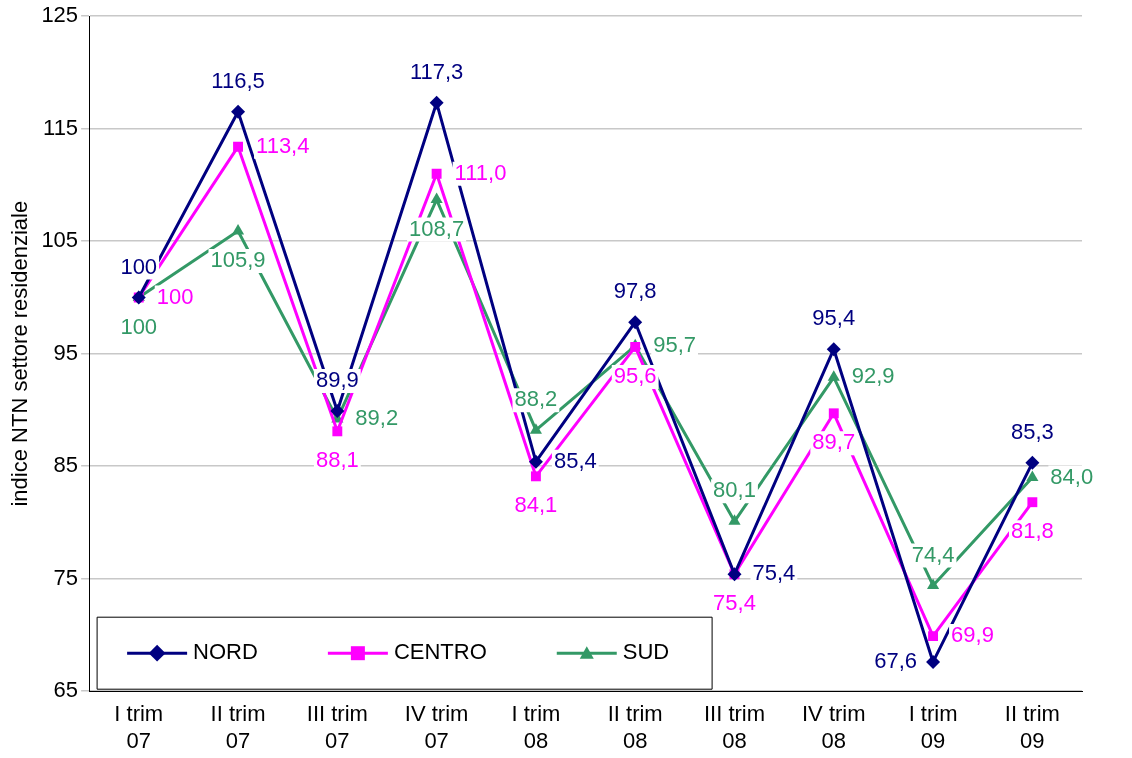  I want to click on data-label: 80,1, so click(734, 490).